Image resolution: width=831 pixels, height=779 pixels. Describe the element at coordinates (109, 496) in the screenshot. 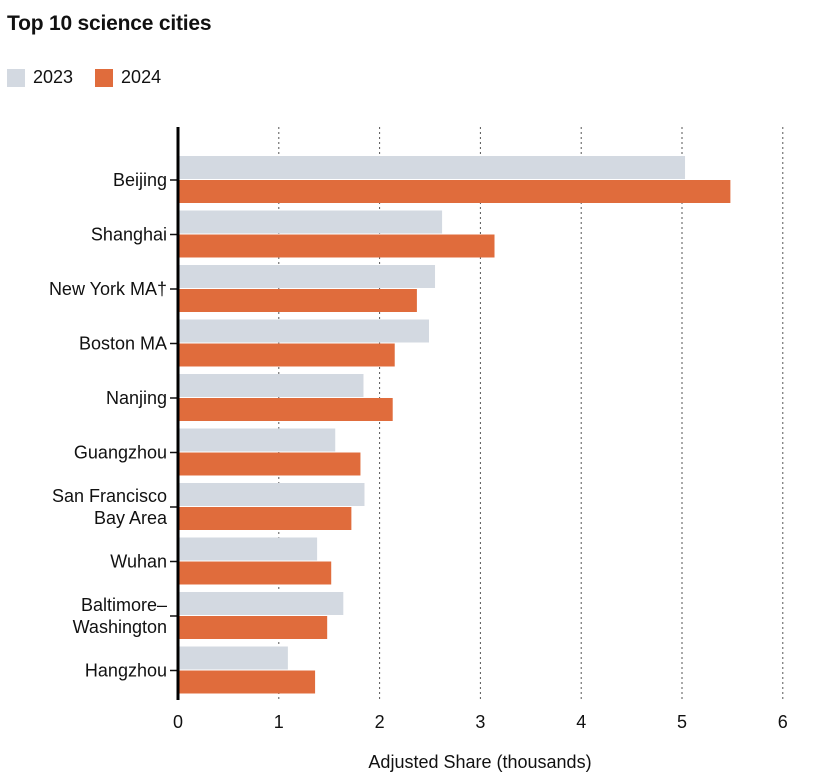

I see `category-label-6-line0: San Francisco` at that location.